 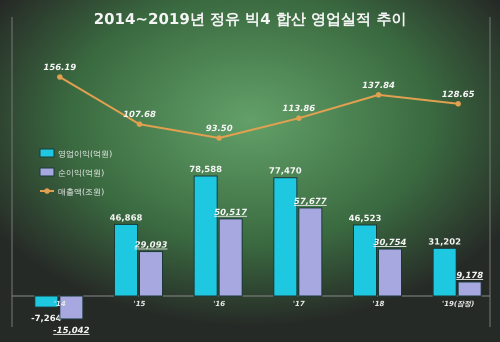 I want to click on data-label: 77,470, so click(x=285, y=171).